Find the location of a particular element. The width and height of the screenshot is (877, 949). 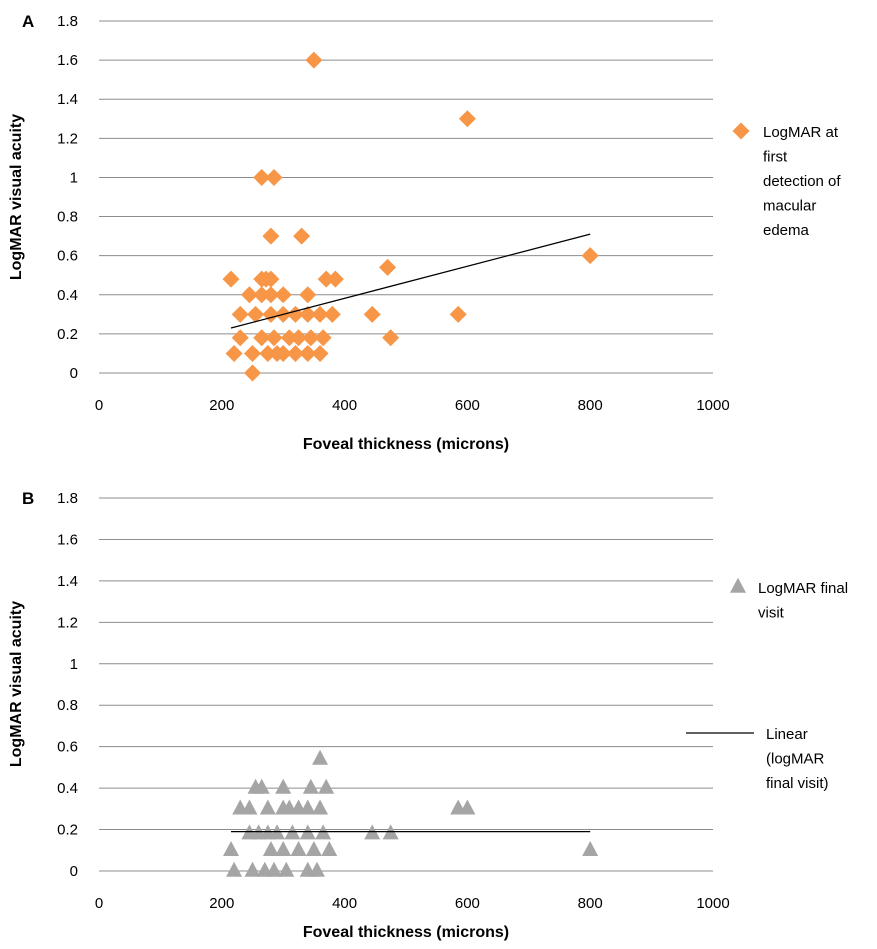

y-tick-label: 1 is located at coordinates (74, 177).